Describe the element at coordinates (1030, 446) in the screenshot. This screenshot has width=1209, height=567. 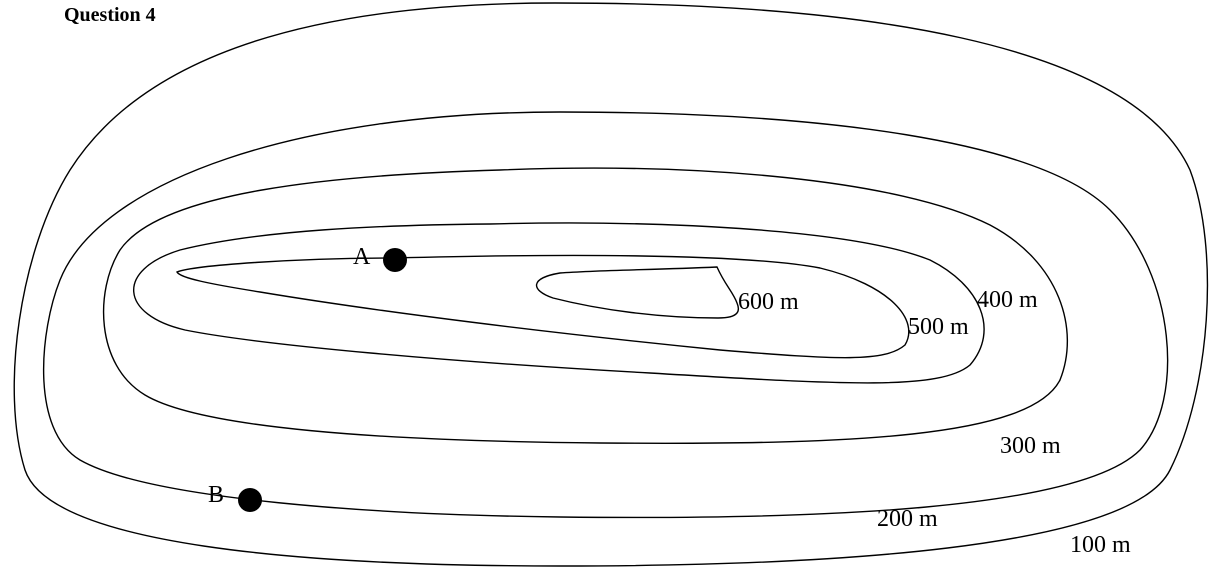
I see `contour-label-300: 300 m` at that location.